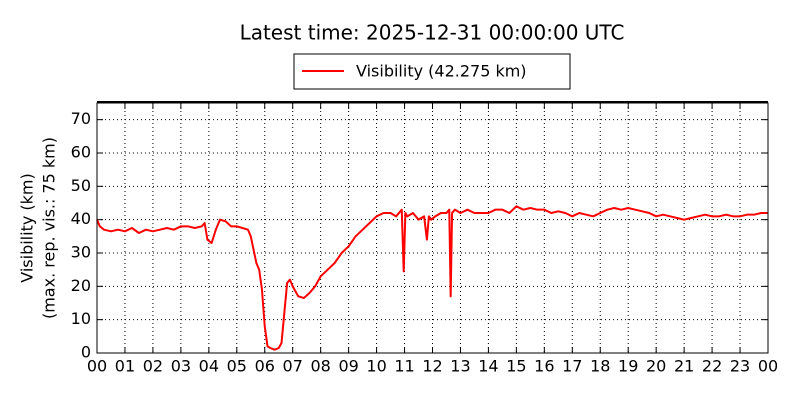  Describe the element at coordinates (684, 366) in the screenshot. I see `x-tick-label: 21` at that location.